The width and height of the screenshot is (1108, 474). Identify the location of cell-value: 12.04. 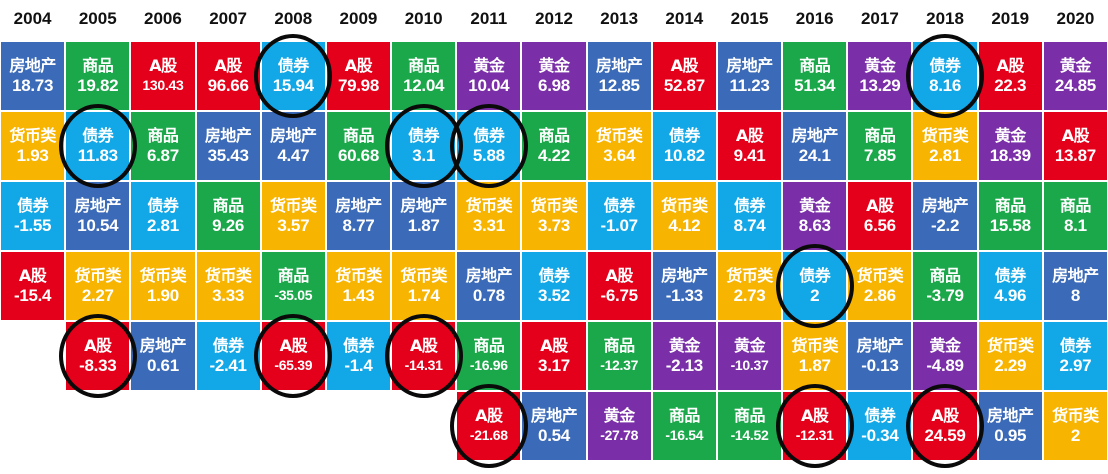
(424, 85).